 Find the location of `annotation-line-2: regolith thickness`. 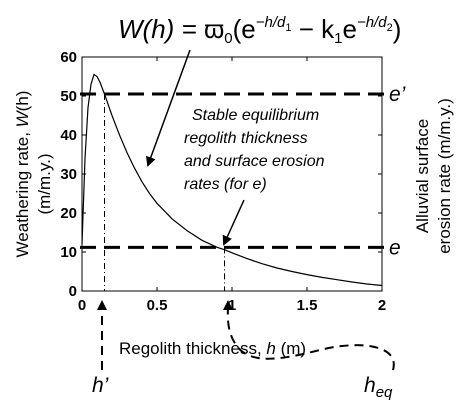

annotation-line-2: regolith thickness is located at coordinates (246, 138).